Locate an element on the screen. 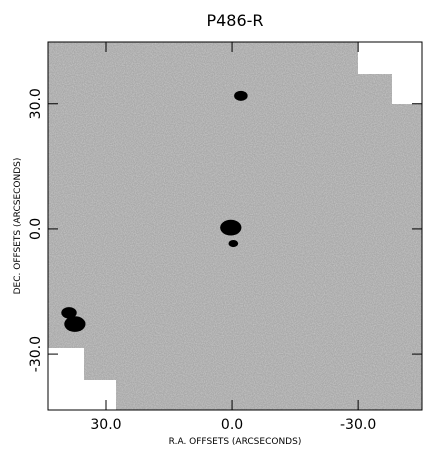  x-tick-label: 0.0 is located at coordinates (232, 425).